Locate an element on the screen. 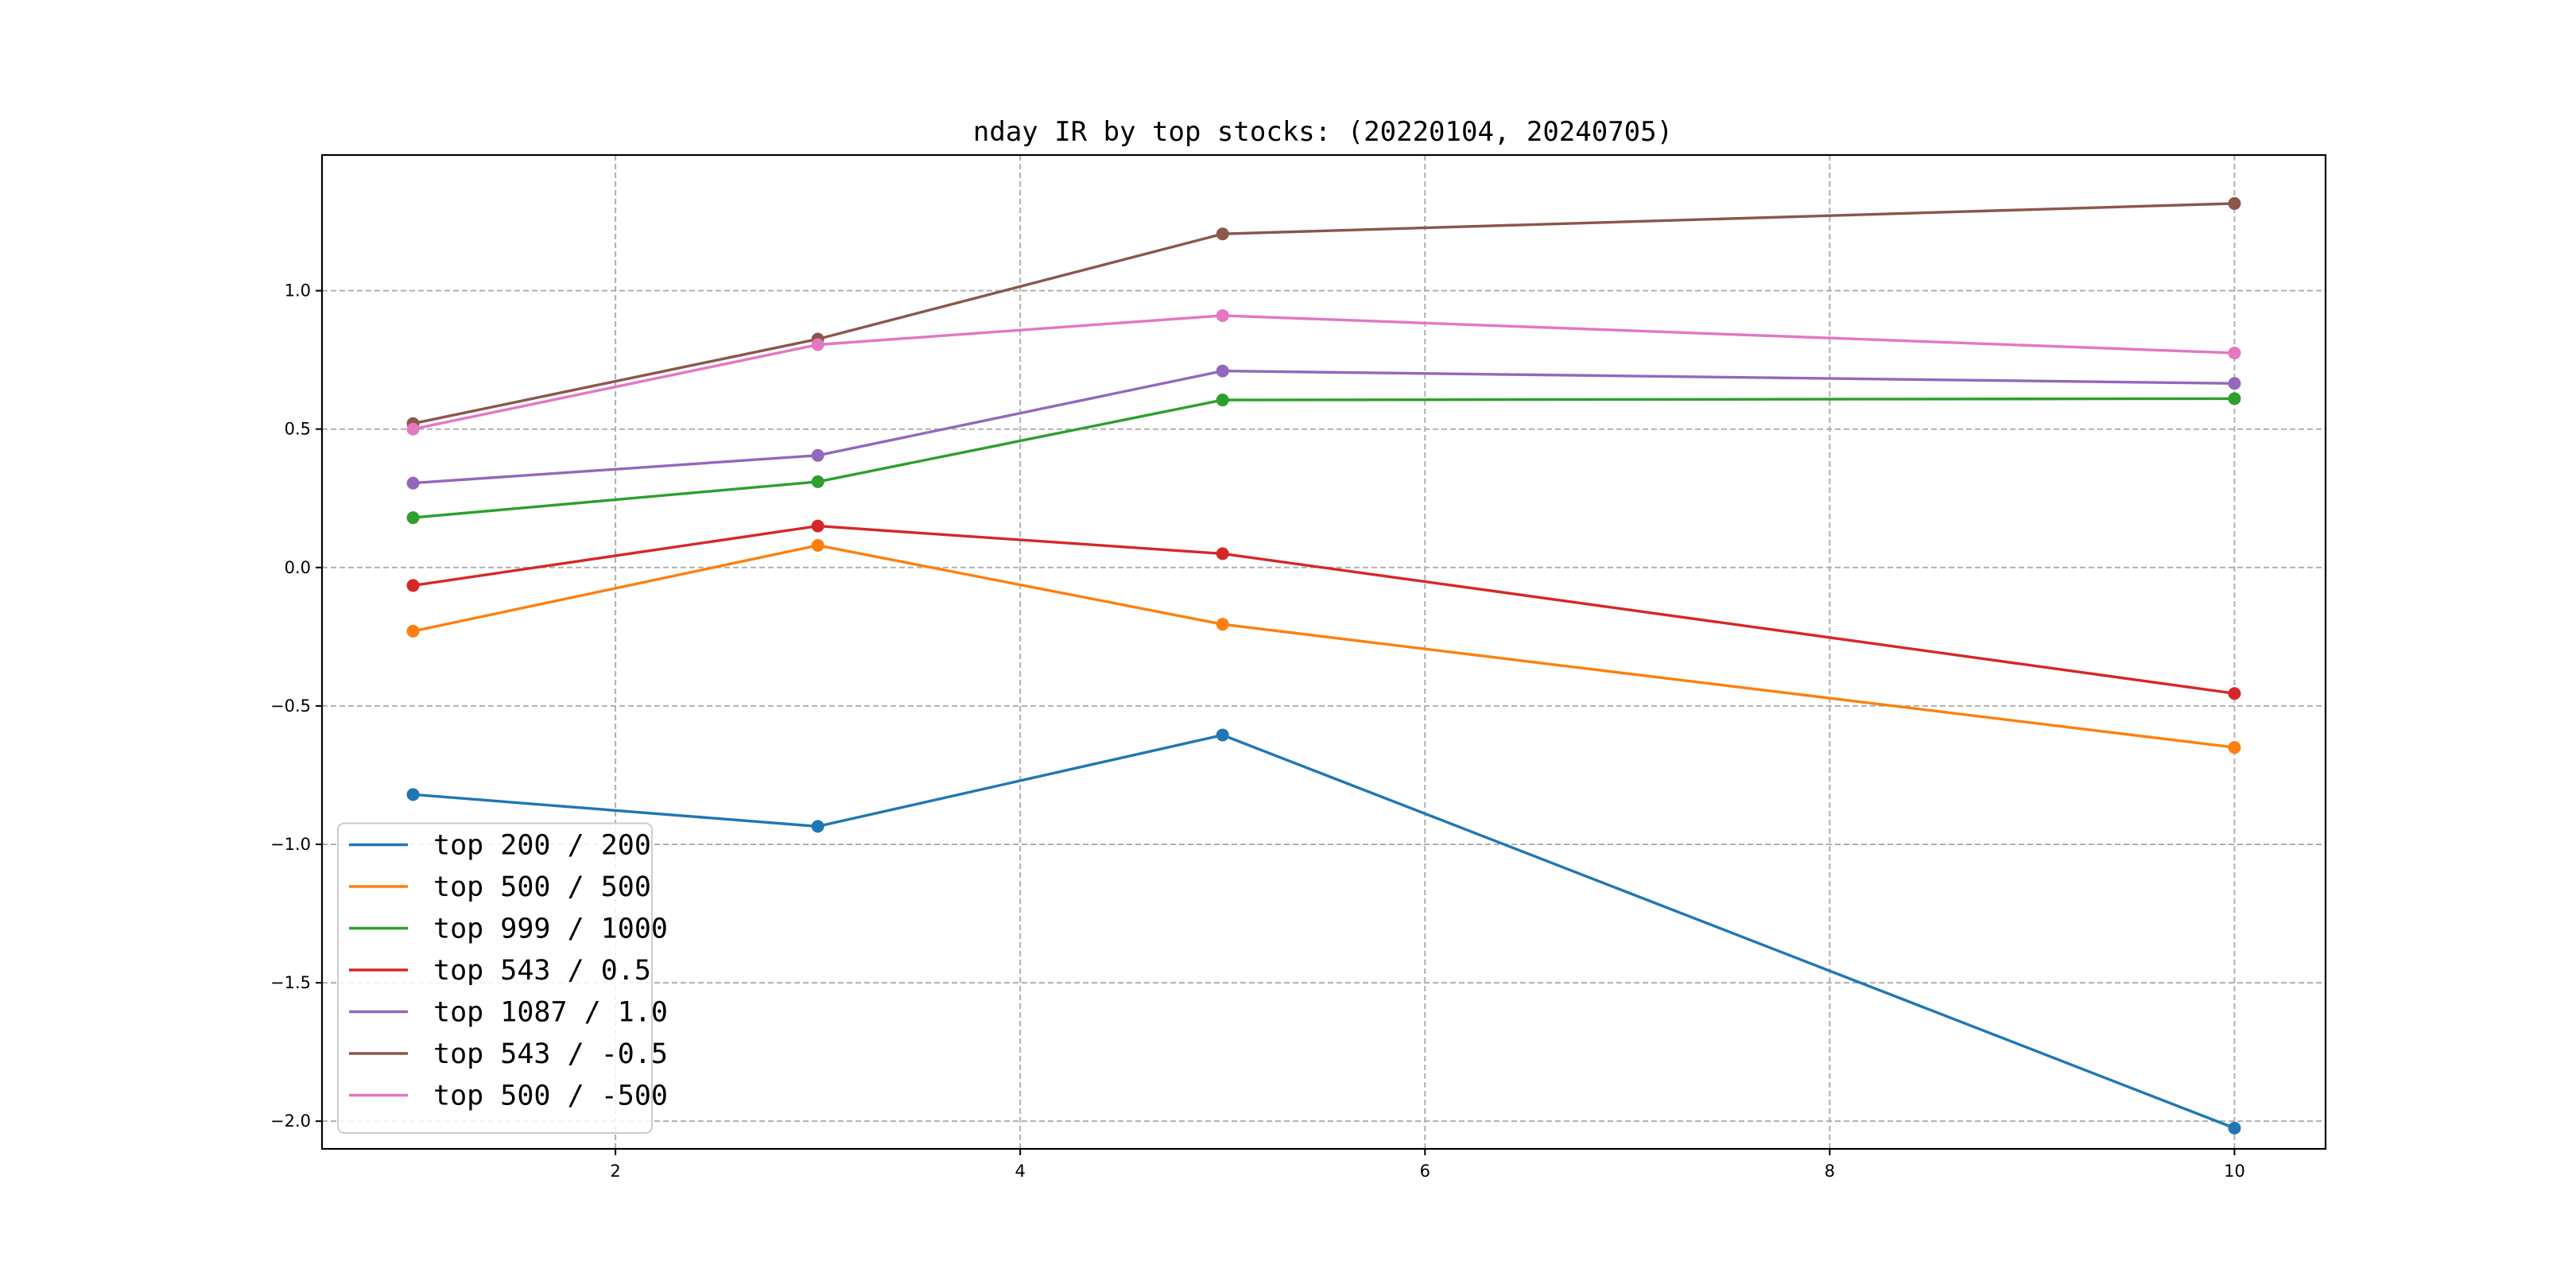 The image size is (2576, 1288). x-tick-label: 8 is located at coordinates (1830, 1171).